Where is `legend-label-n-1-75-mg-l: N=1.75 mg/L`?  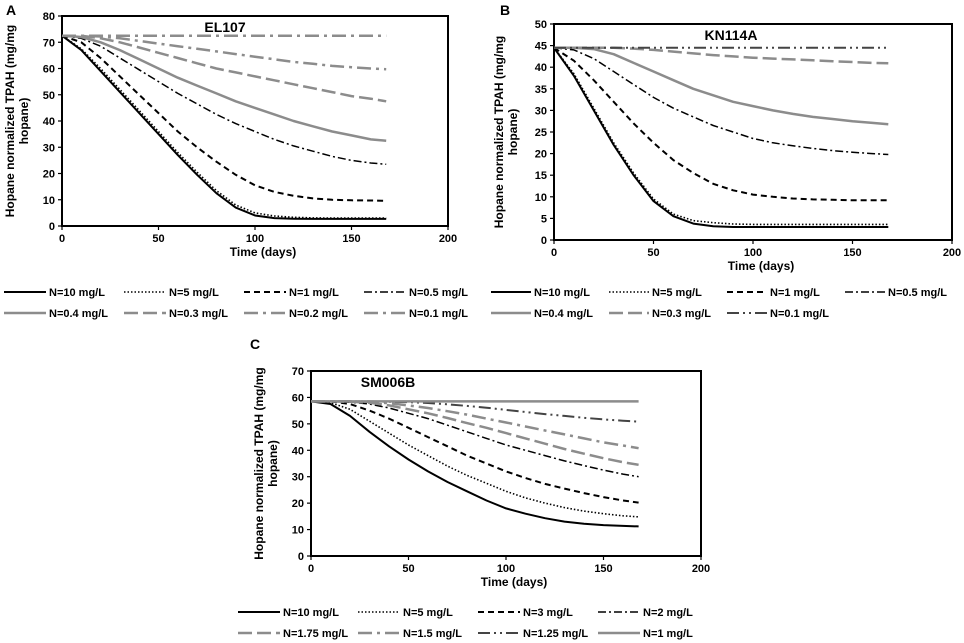 legend-label-n-1-75-mg-l: N=1.75 mg/L is located at coordinates (315, 634).